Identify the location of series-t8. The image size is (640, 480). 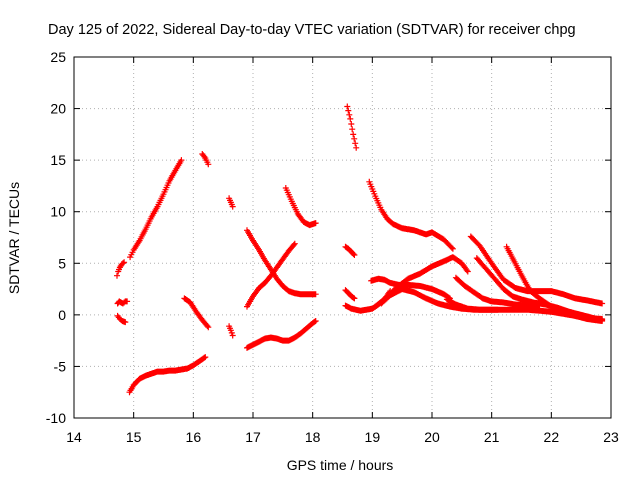
(231, 202).